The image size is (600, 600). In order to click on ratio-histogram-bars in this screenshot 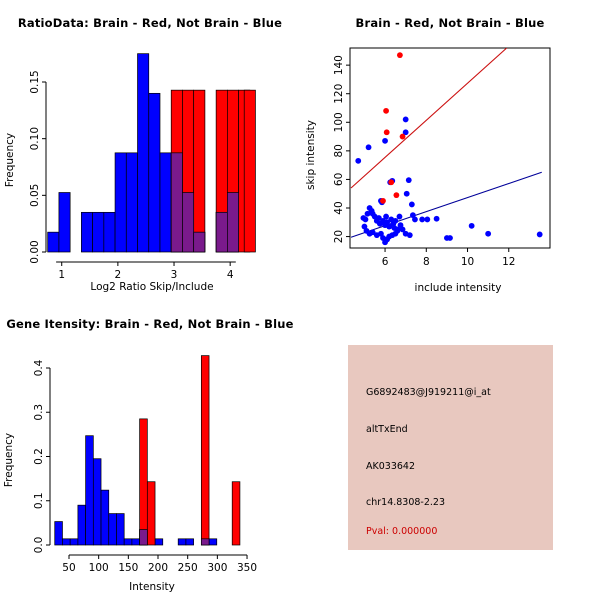, I will do `click(151, 153)`.